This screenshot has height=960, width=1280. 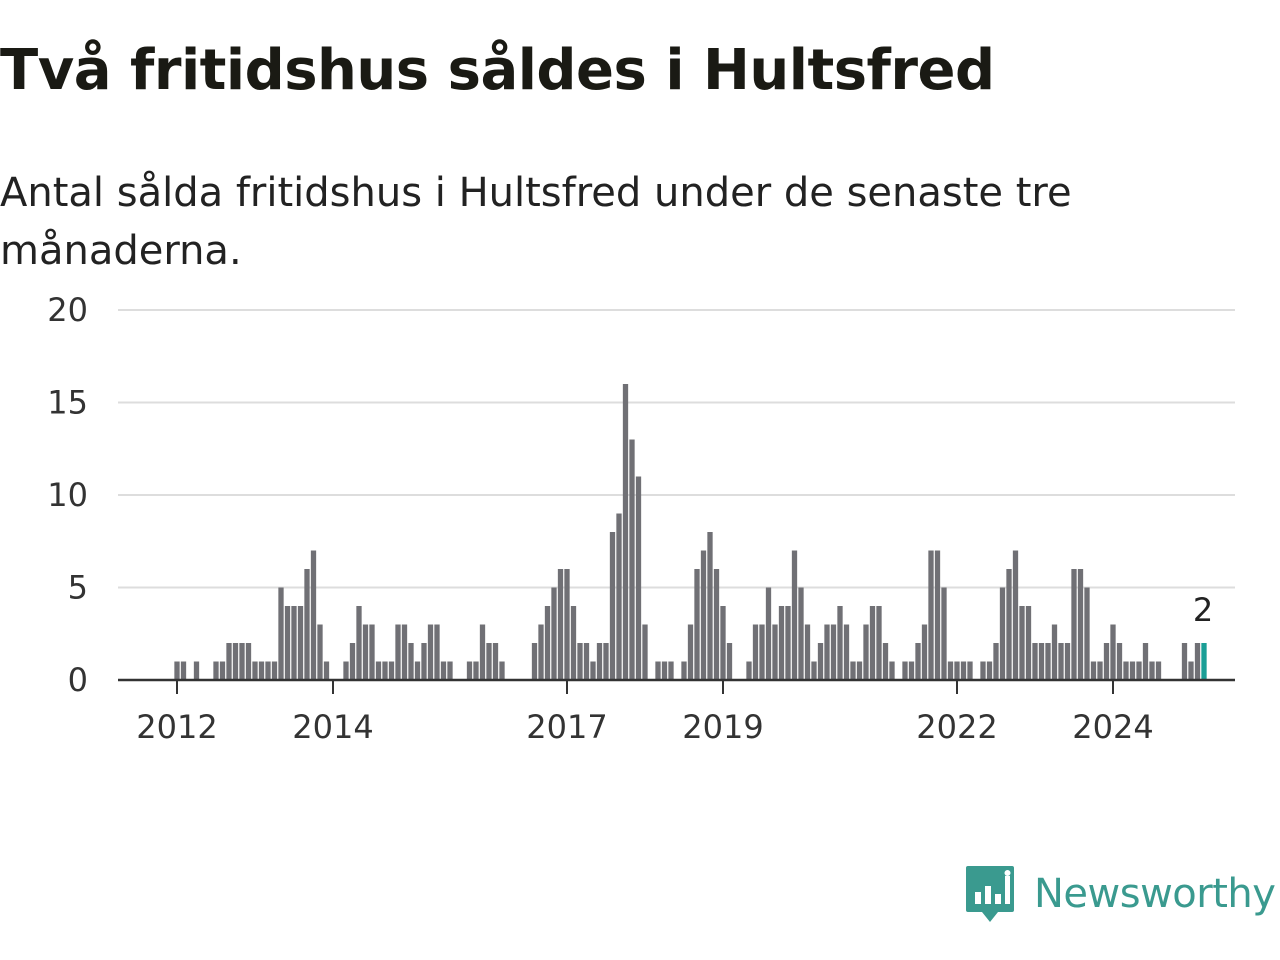 I want to click on annotations: 2, so click(x=1203, y=610).